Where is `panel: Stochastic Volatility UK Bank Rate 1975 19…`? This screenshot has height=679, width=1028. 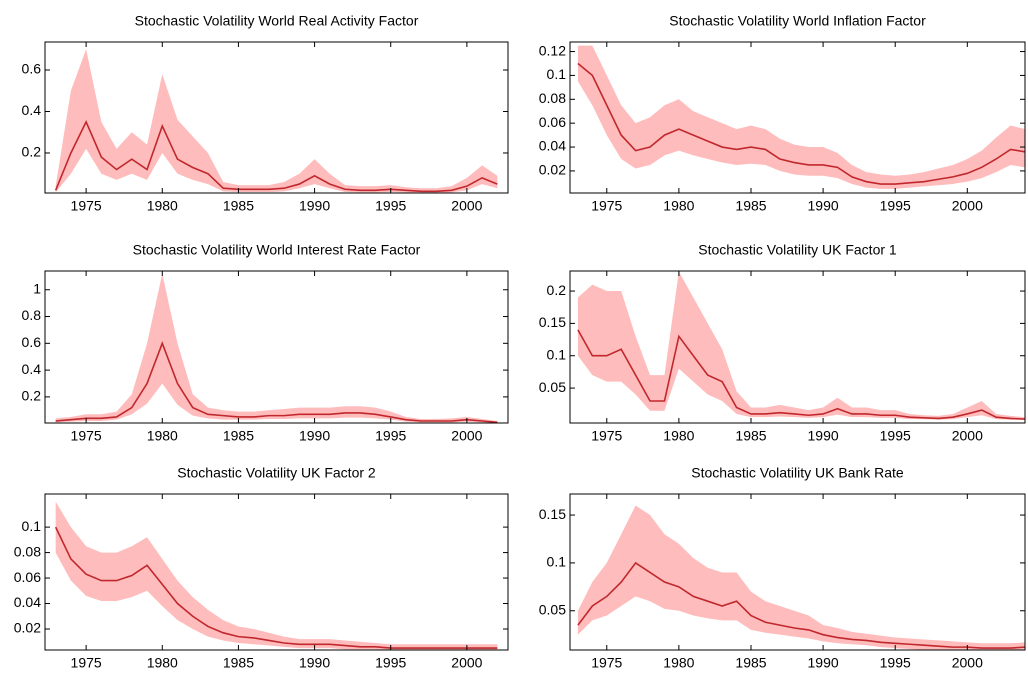 panel: Stochastic Volatility UK Bank Rate 1975 19… is located at coordinates (782, 568).